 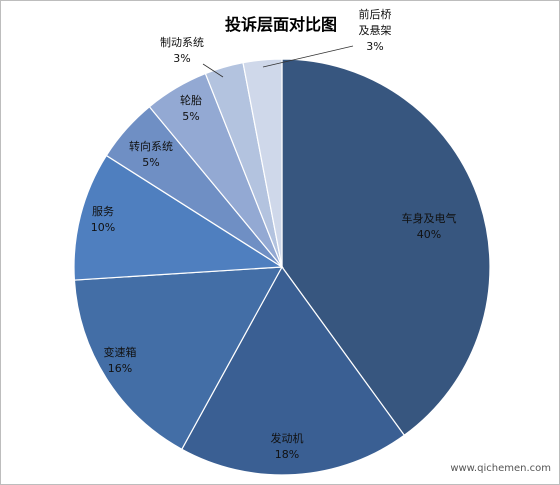 What do you see at coordinates (103, 219) in the screenshot?
I see `slice-label: 服务 10%` at bounding box center [103, 219].